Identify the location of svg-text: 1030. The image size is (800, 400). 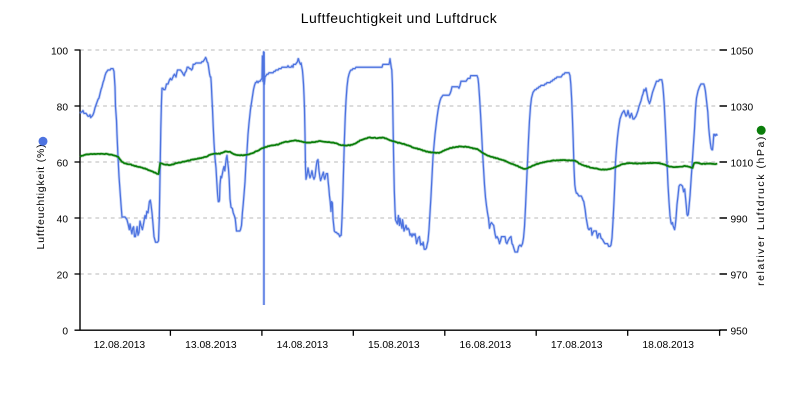
(742, 108).